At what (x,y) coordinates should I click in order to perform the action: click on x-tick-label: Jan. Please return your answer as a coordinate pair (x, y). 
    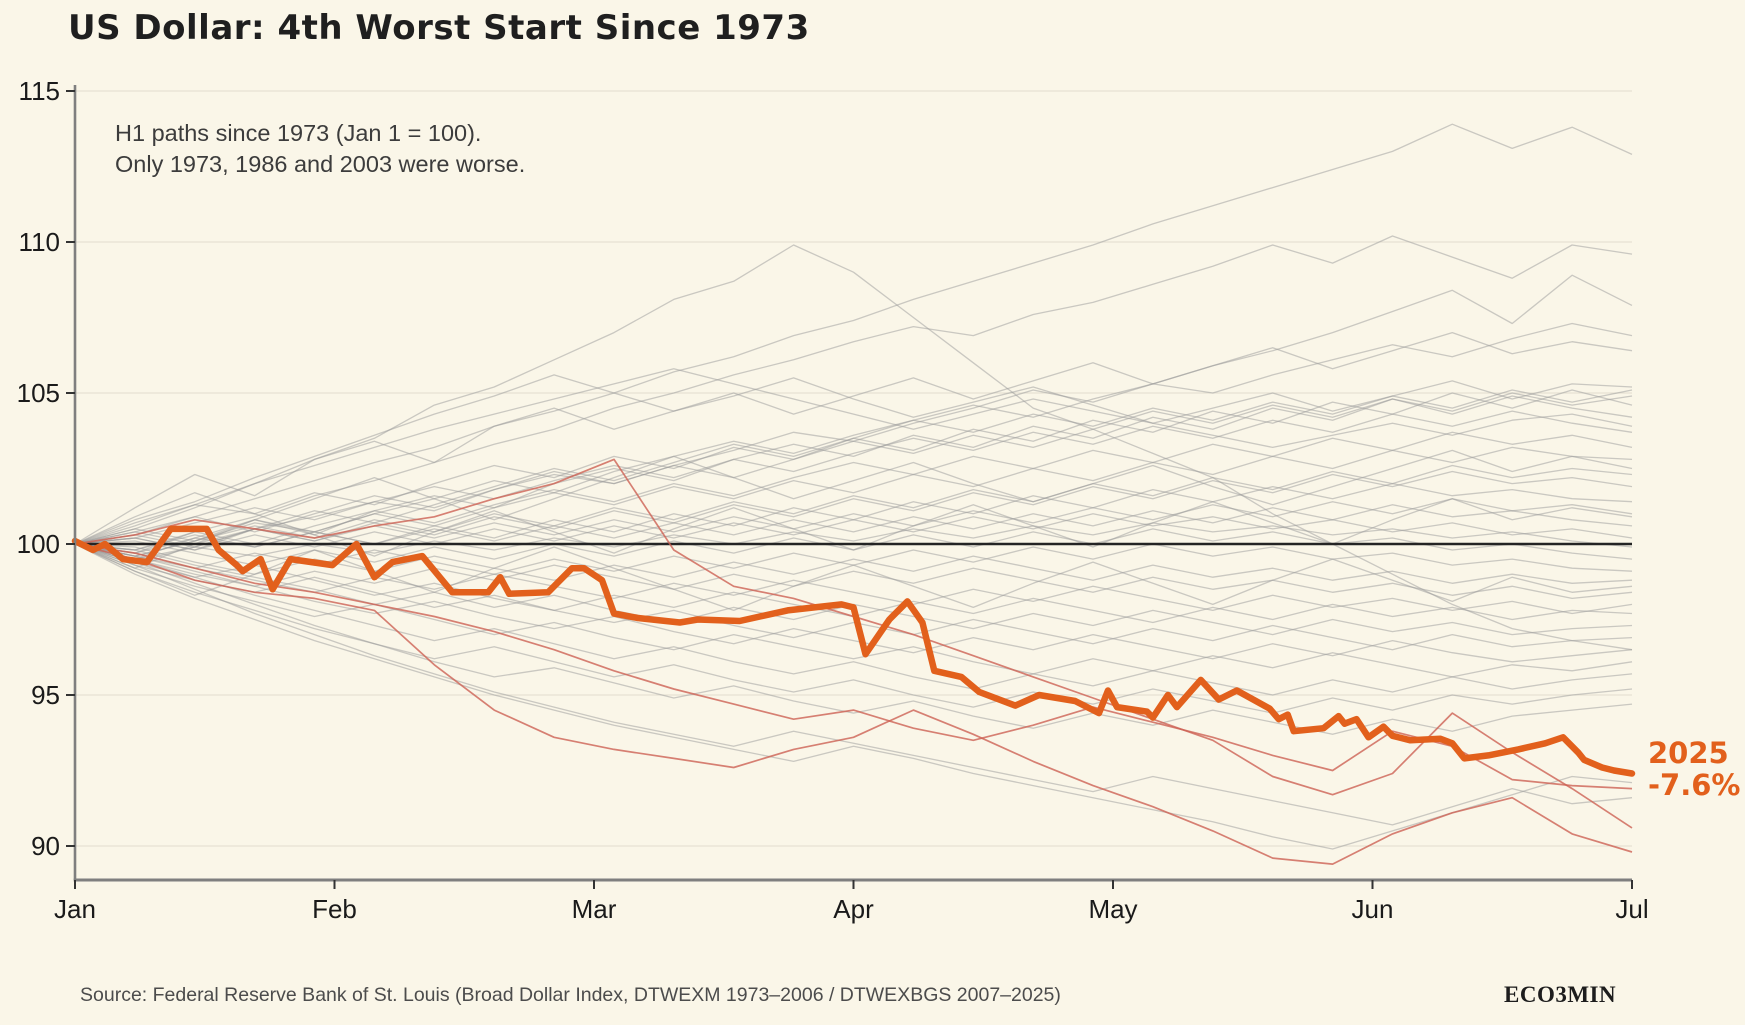
    Looking at the image, I should click on (75, 909).